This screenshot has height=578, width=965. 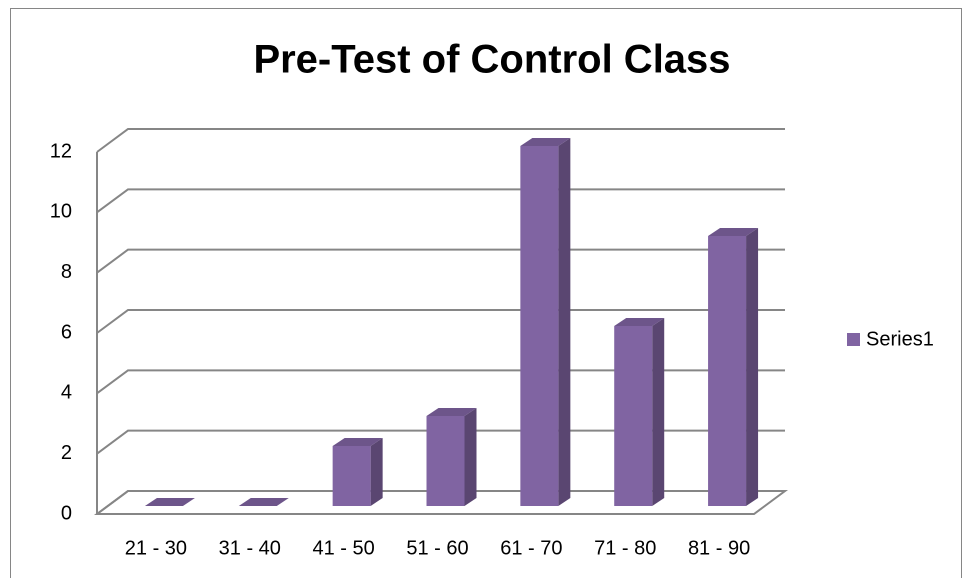 I want to click on y-tick-label: 0, so click(x=66, y=513).